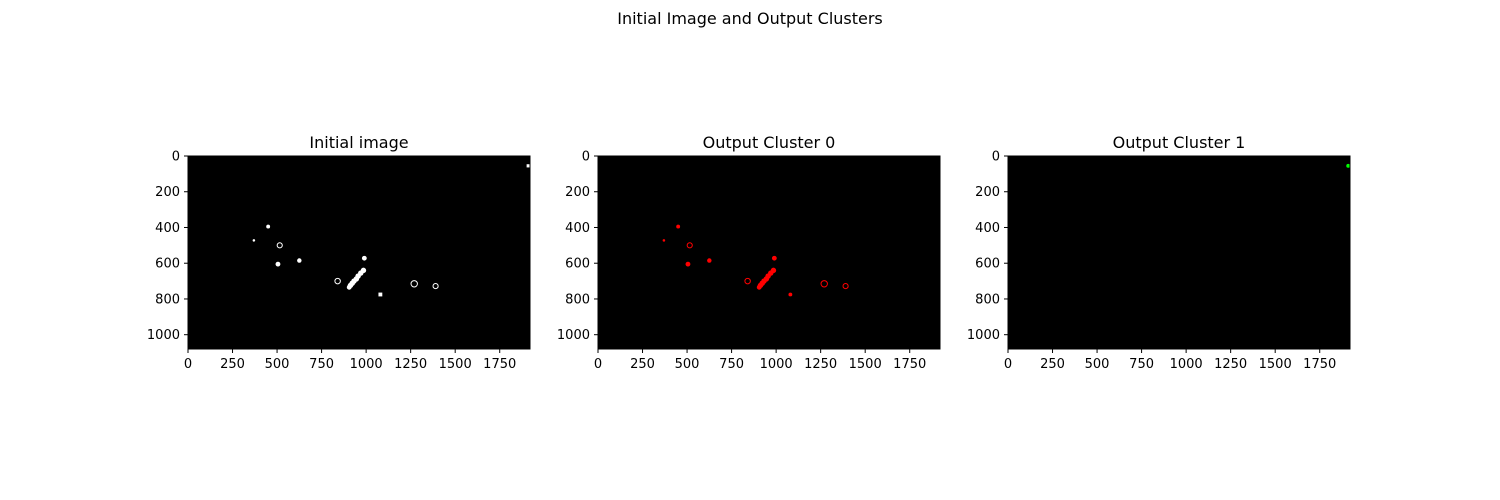 Image resolution: width=1500 pixels, height=500 pixels. Describe the element at coordinates (358, 142) in the screenshot. I see `subplot-title: Initial image` at that location.